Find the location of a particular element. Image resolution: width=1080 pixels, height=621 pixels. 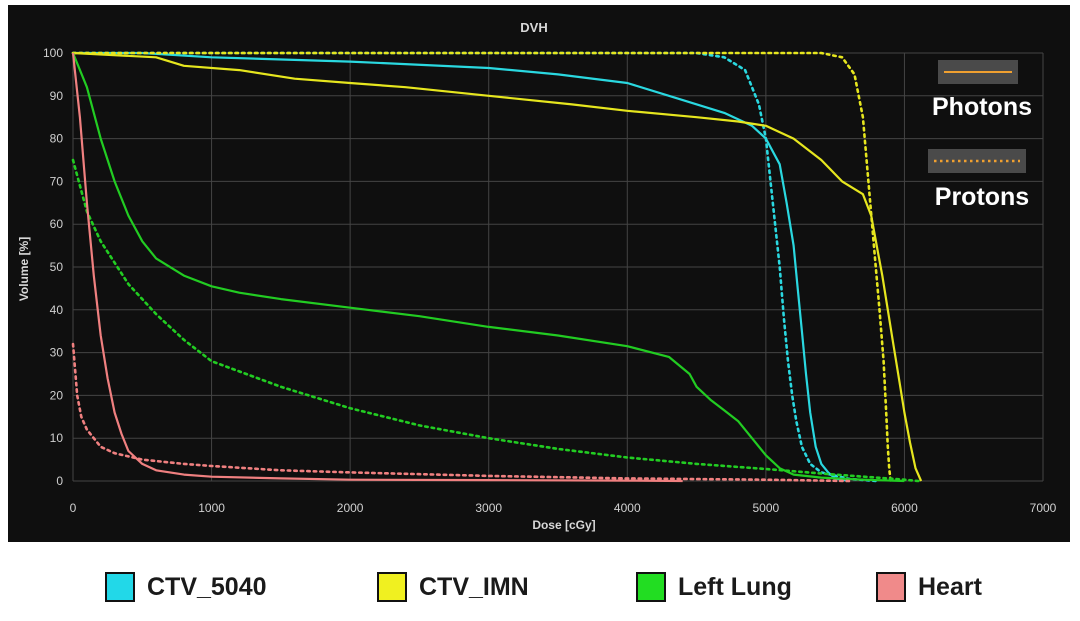

legend-swatch-ctv-imn is located at coordinates (392, 587).